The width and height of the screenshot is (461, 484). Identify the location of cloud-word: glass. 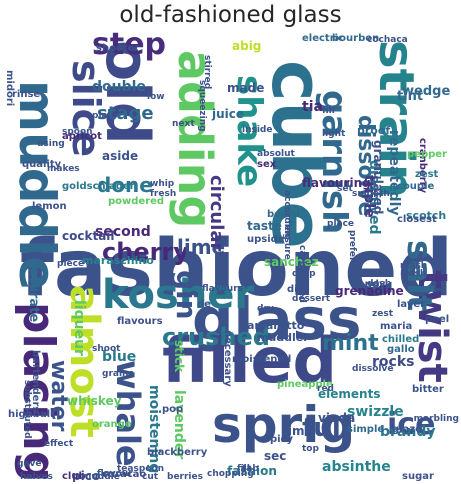
(277, 319).